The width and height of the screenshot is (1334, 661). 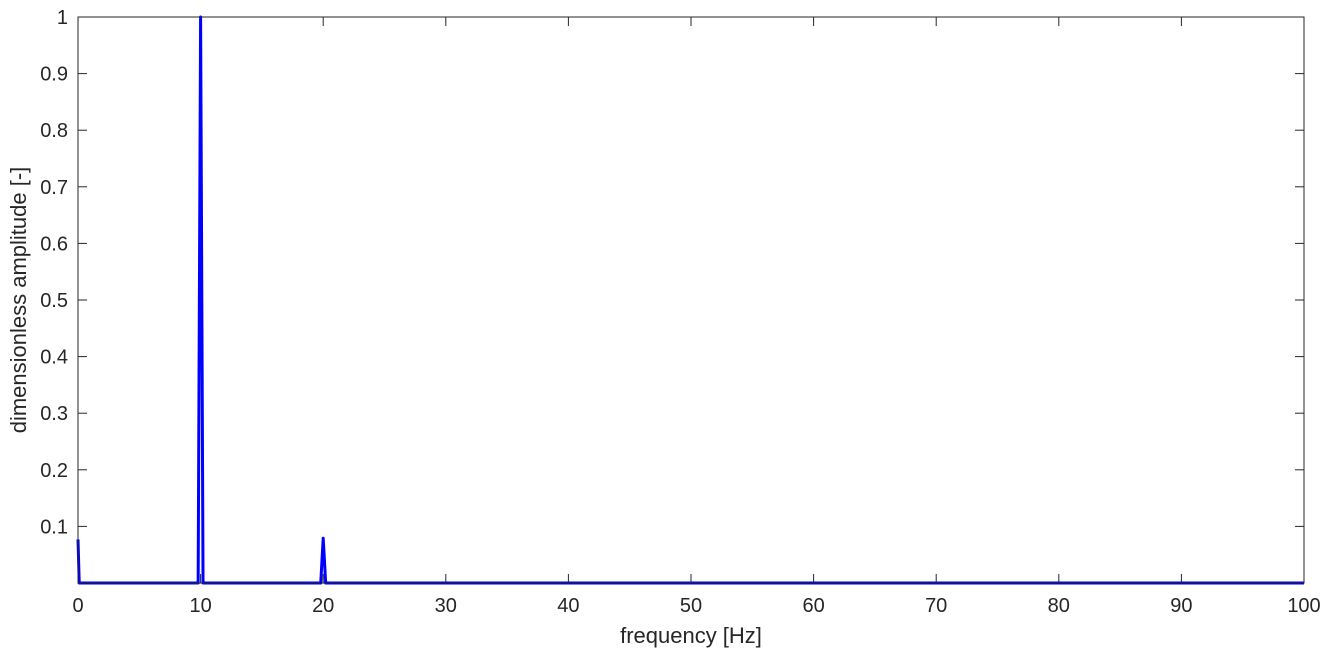 I want to click on x-tick-label: 40, so click(x=568, y=606).